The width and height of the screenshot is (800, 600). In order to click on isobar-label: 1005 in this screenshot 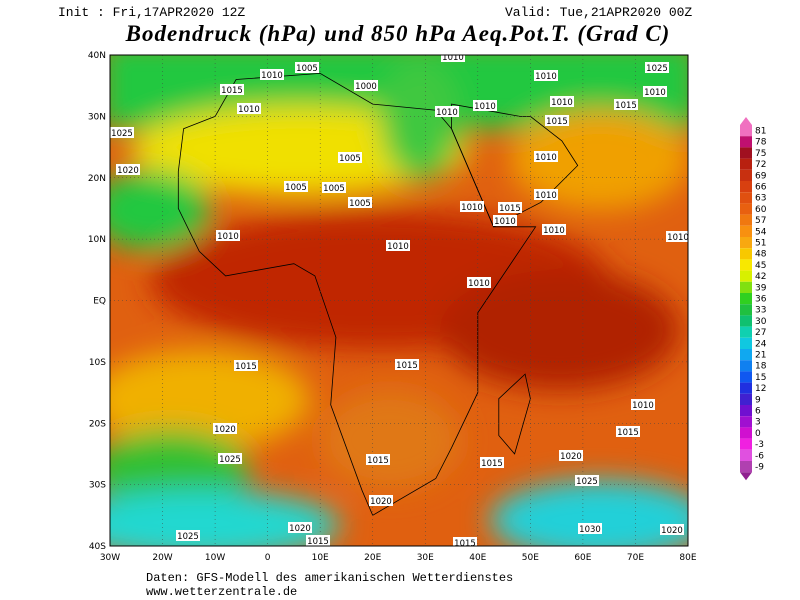, I will do `click(296, 188)`.